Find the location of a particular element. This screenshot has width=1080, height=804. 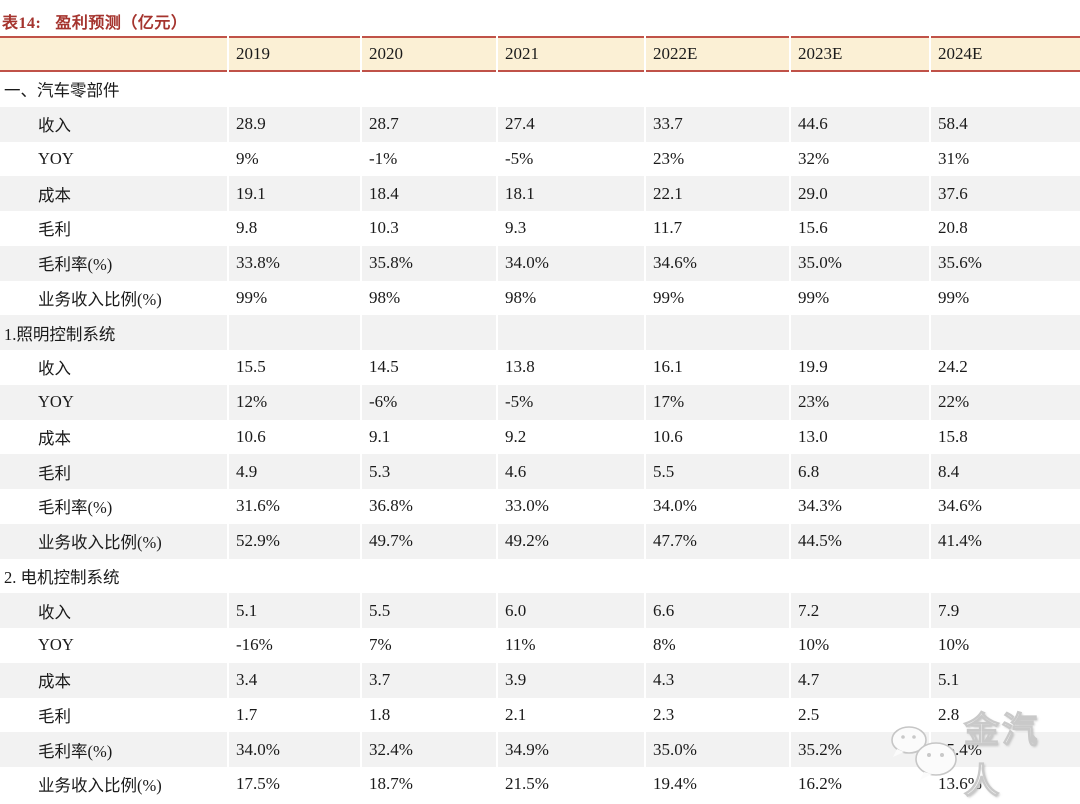

header-year-cell: 2022E is located at coordinates (717, 54).